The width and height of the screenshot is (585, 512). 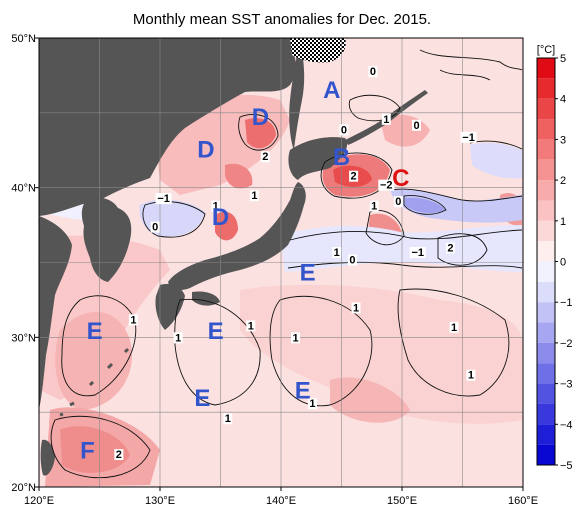 What do you see at coordinates (94, 382) in the screenshot?
I see `ryukyu-islands` at bounding box center [94, 382].